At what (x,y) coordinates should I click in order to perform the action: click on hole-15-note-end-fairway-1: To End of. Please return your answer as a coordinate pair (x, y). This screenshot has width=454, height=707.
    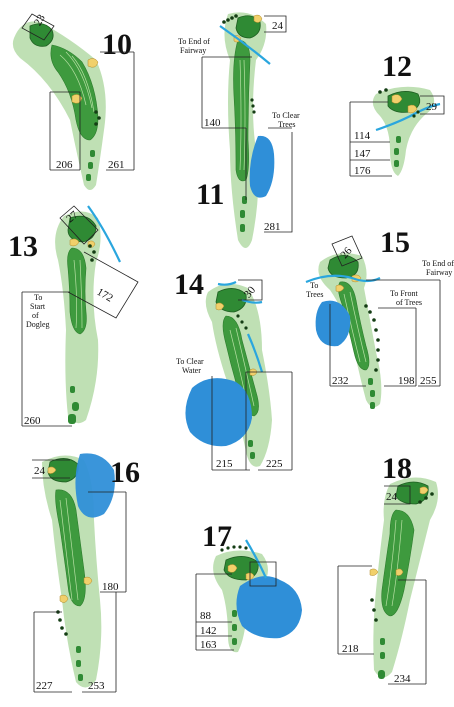
    Looking at the image, I should click on (438, 263).